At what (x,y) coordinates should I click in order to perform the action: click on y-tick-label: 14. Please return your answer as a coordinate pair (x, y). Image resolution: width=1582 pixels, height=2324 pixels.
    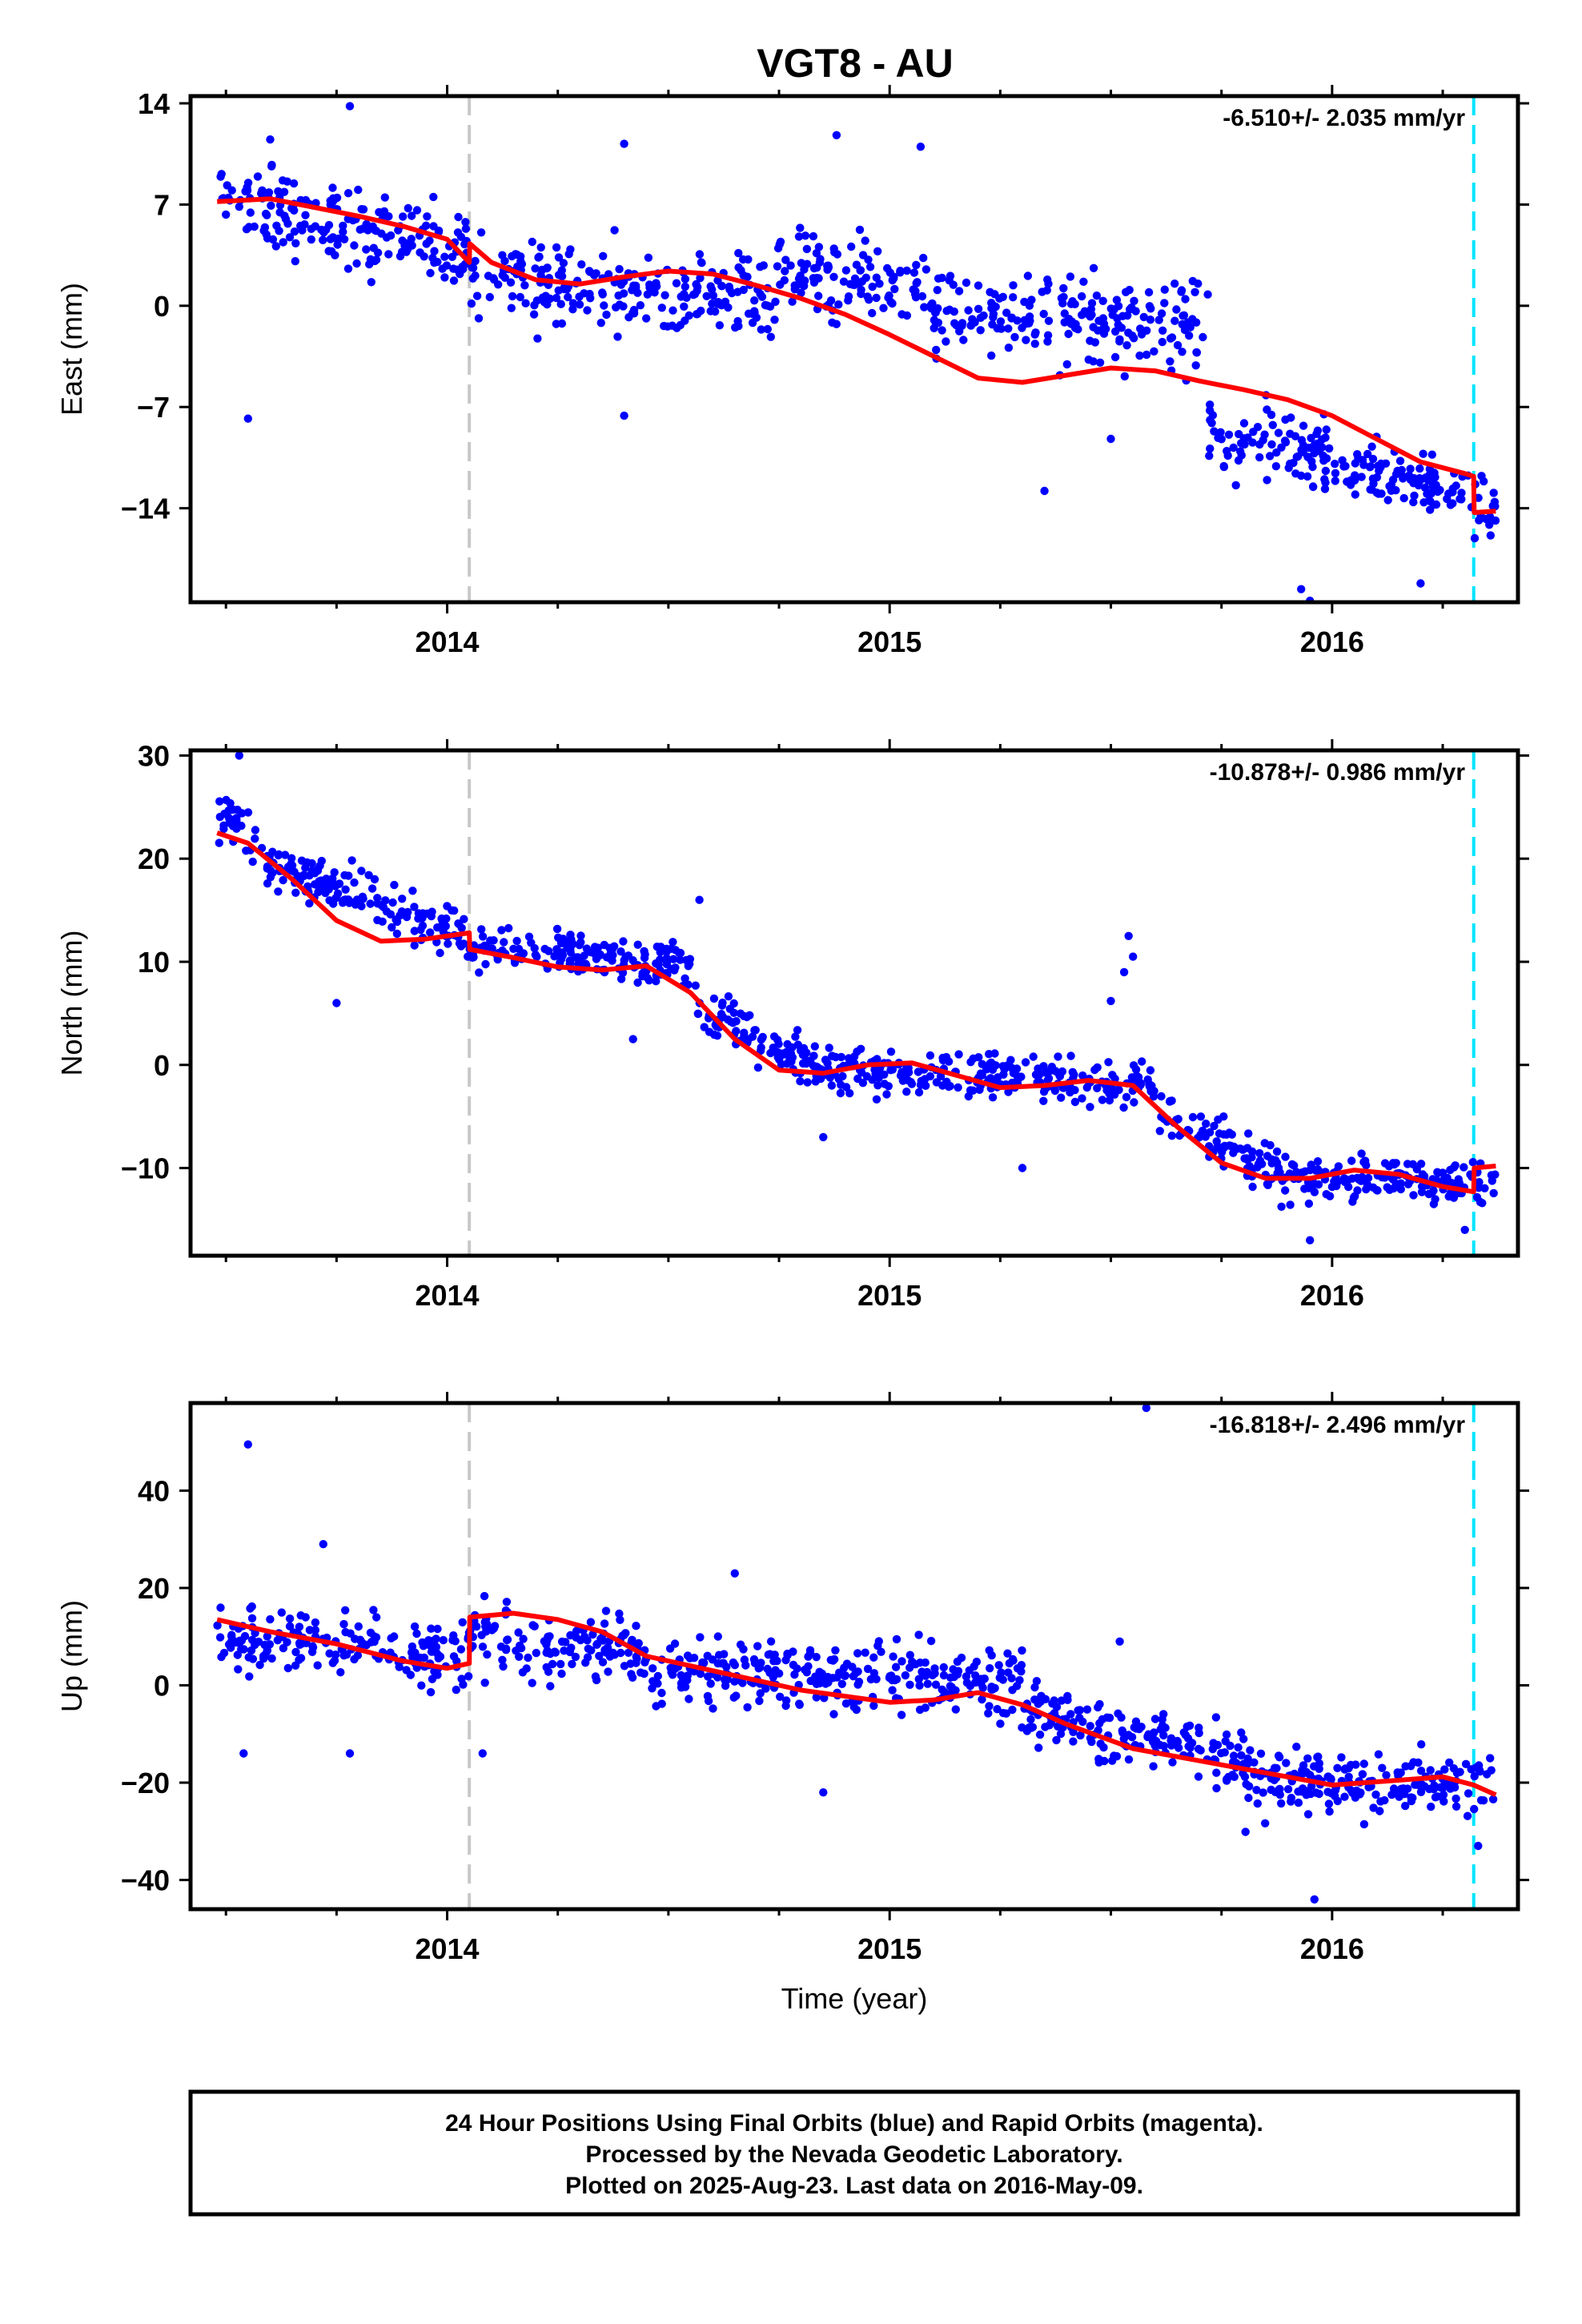
    Looking at the image, I should click on (154, 103).